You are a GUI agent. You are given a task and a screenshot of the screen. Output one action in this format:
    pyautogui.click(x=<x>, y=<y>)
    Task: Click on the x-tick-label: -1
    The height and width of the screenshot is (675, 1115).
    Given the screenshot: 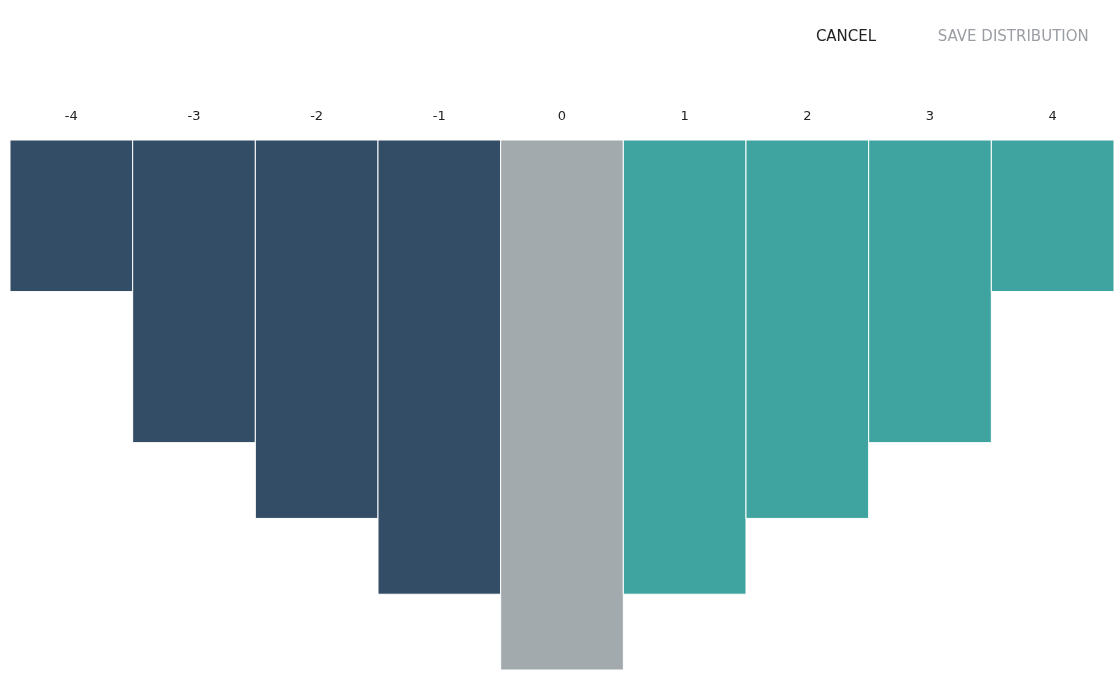 What is the action you would take?
    pyautogui.click(x=439, y=115)
    